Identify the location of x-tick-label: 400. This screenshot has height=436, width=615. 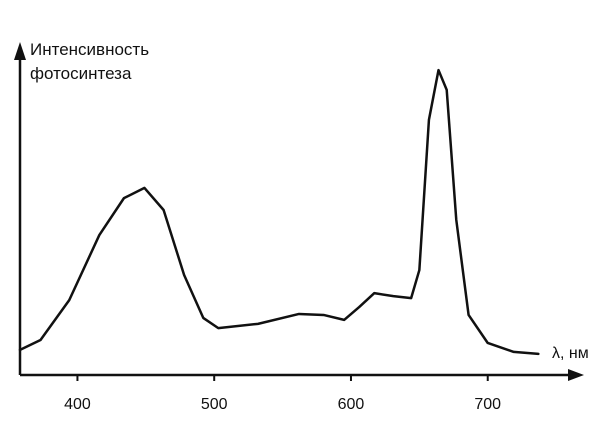
(77, 404).